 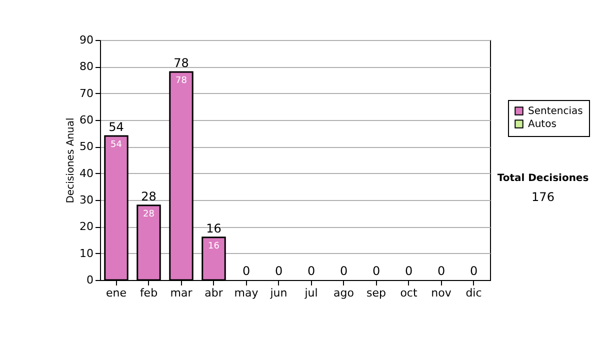 What do you see at coordinates (543, 178) in the screenshot?
I see `text: Total Decisiones` at bounding box center [543, 178].